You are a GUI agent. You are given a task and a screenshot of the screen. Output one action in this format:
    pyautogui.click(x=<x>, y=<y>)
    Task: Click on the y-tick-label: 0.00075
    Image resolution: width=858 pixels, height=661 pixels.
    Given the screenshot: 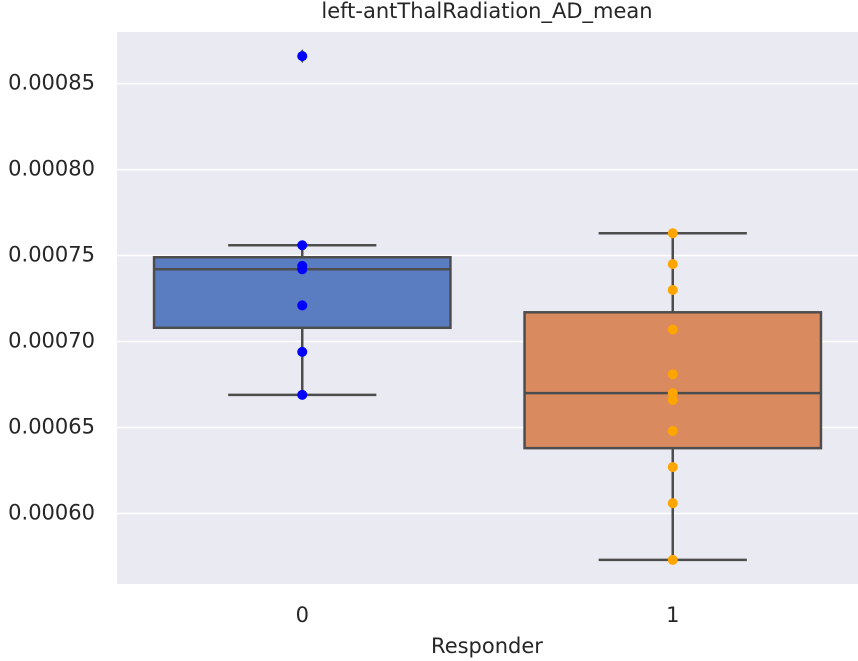 What is the action you would take?
    pyautogui.click(x=51, y=255)
    